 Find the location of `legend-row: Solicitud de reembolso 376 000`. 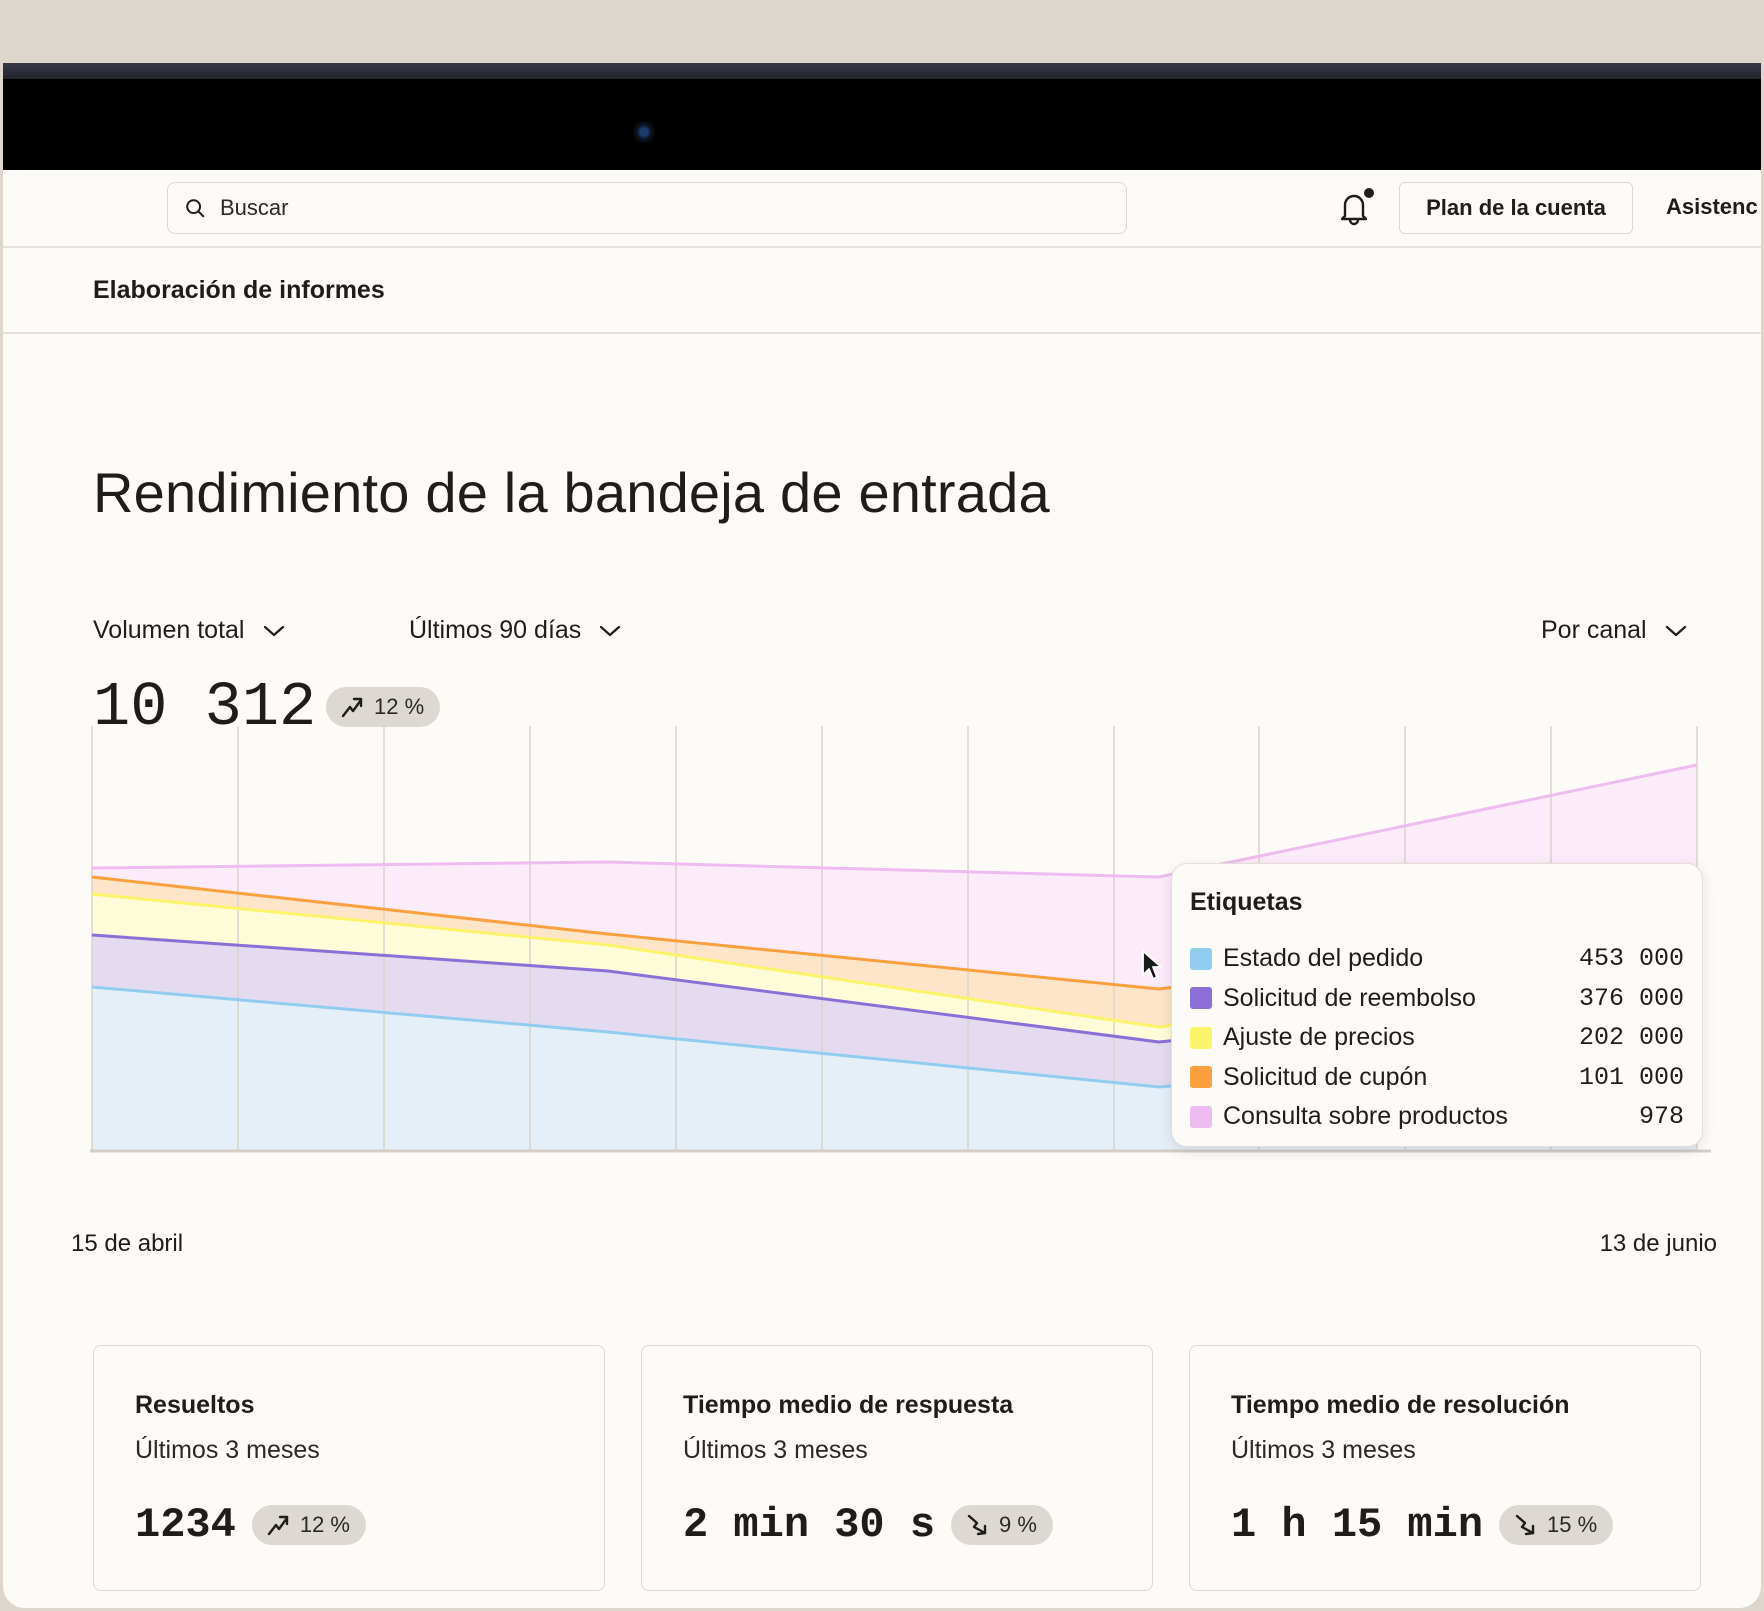

legend-row: Solicitud de reembolso 376 000 is located at coordinates (1437, 999).